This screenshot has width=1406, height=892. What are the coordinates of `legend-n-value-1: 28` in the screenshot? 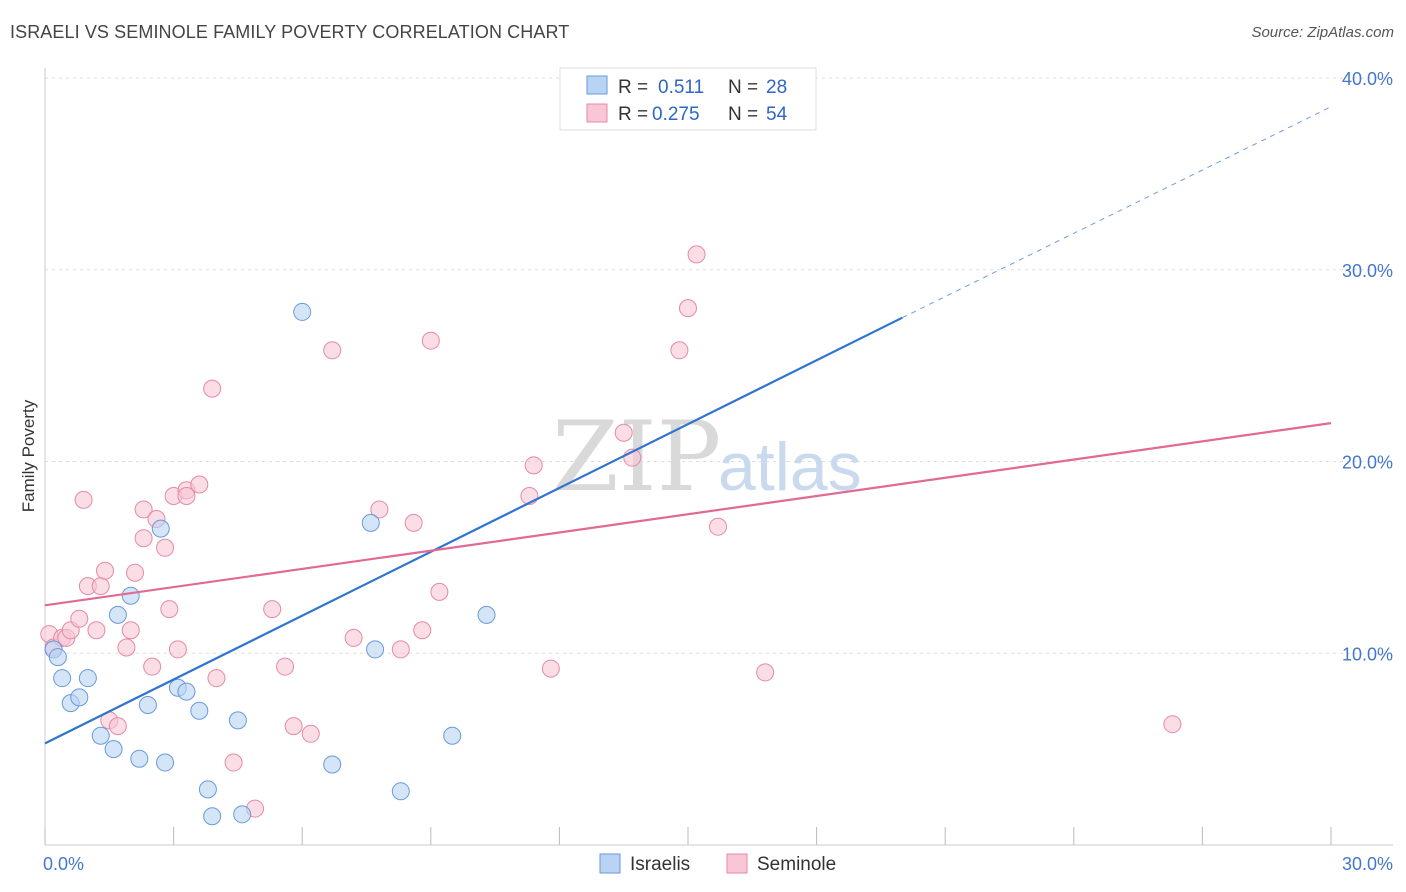 It's located at (776, 87).